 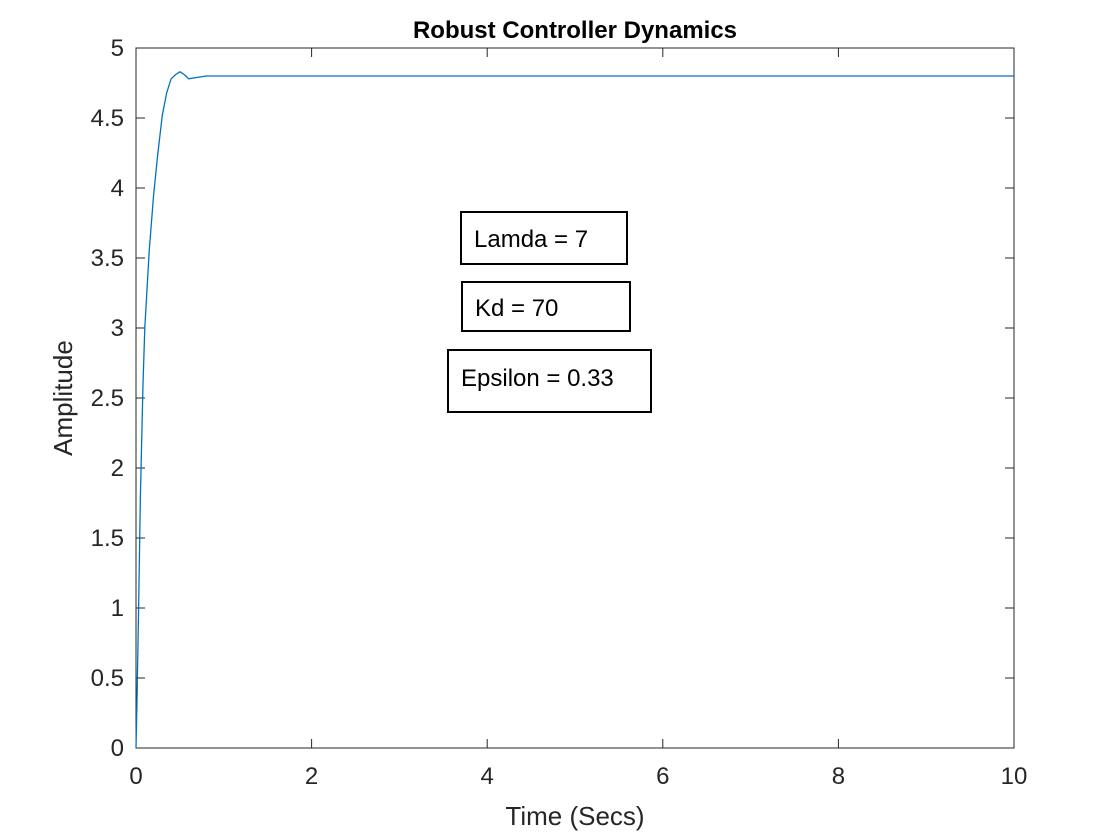 I want to click on y-tick-label: 1, so click(x=117, y=608).